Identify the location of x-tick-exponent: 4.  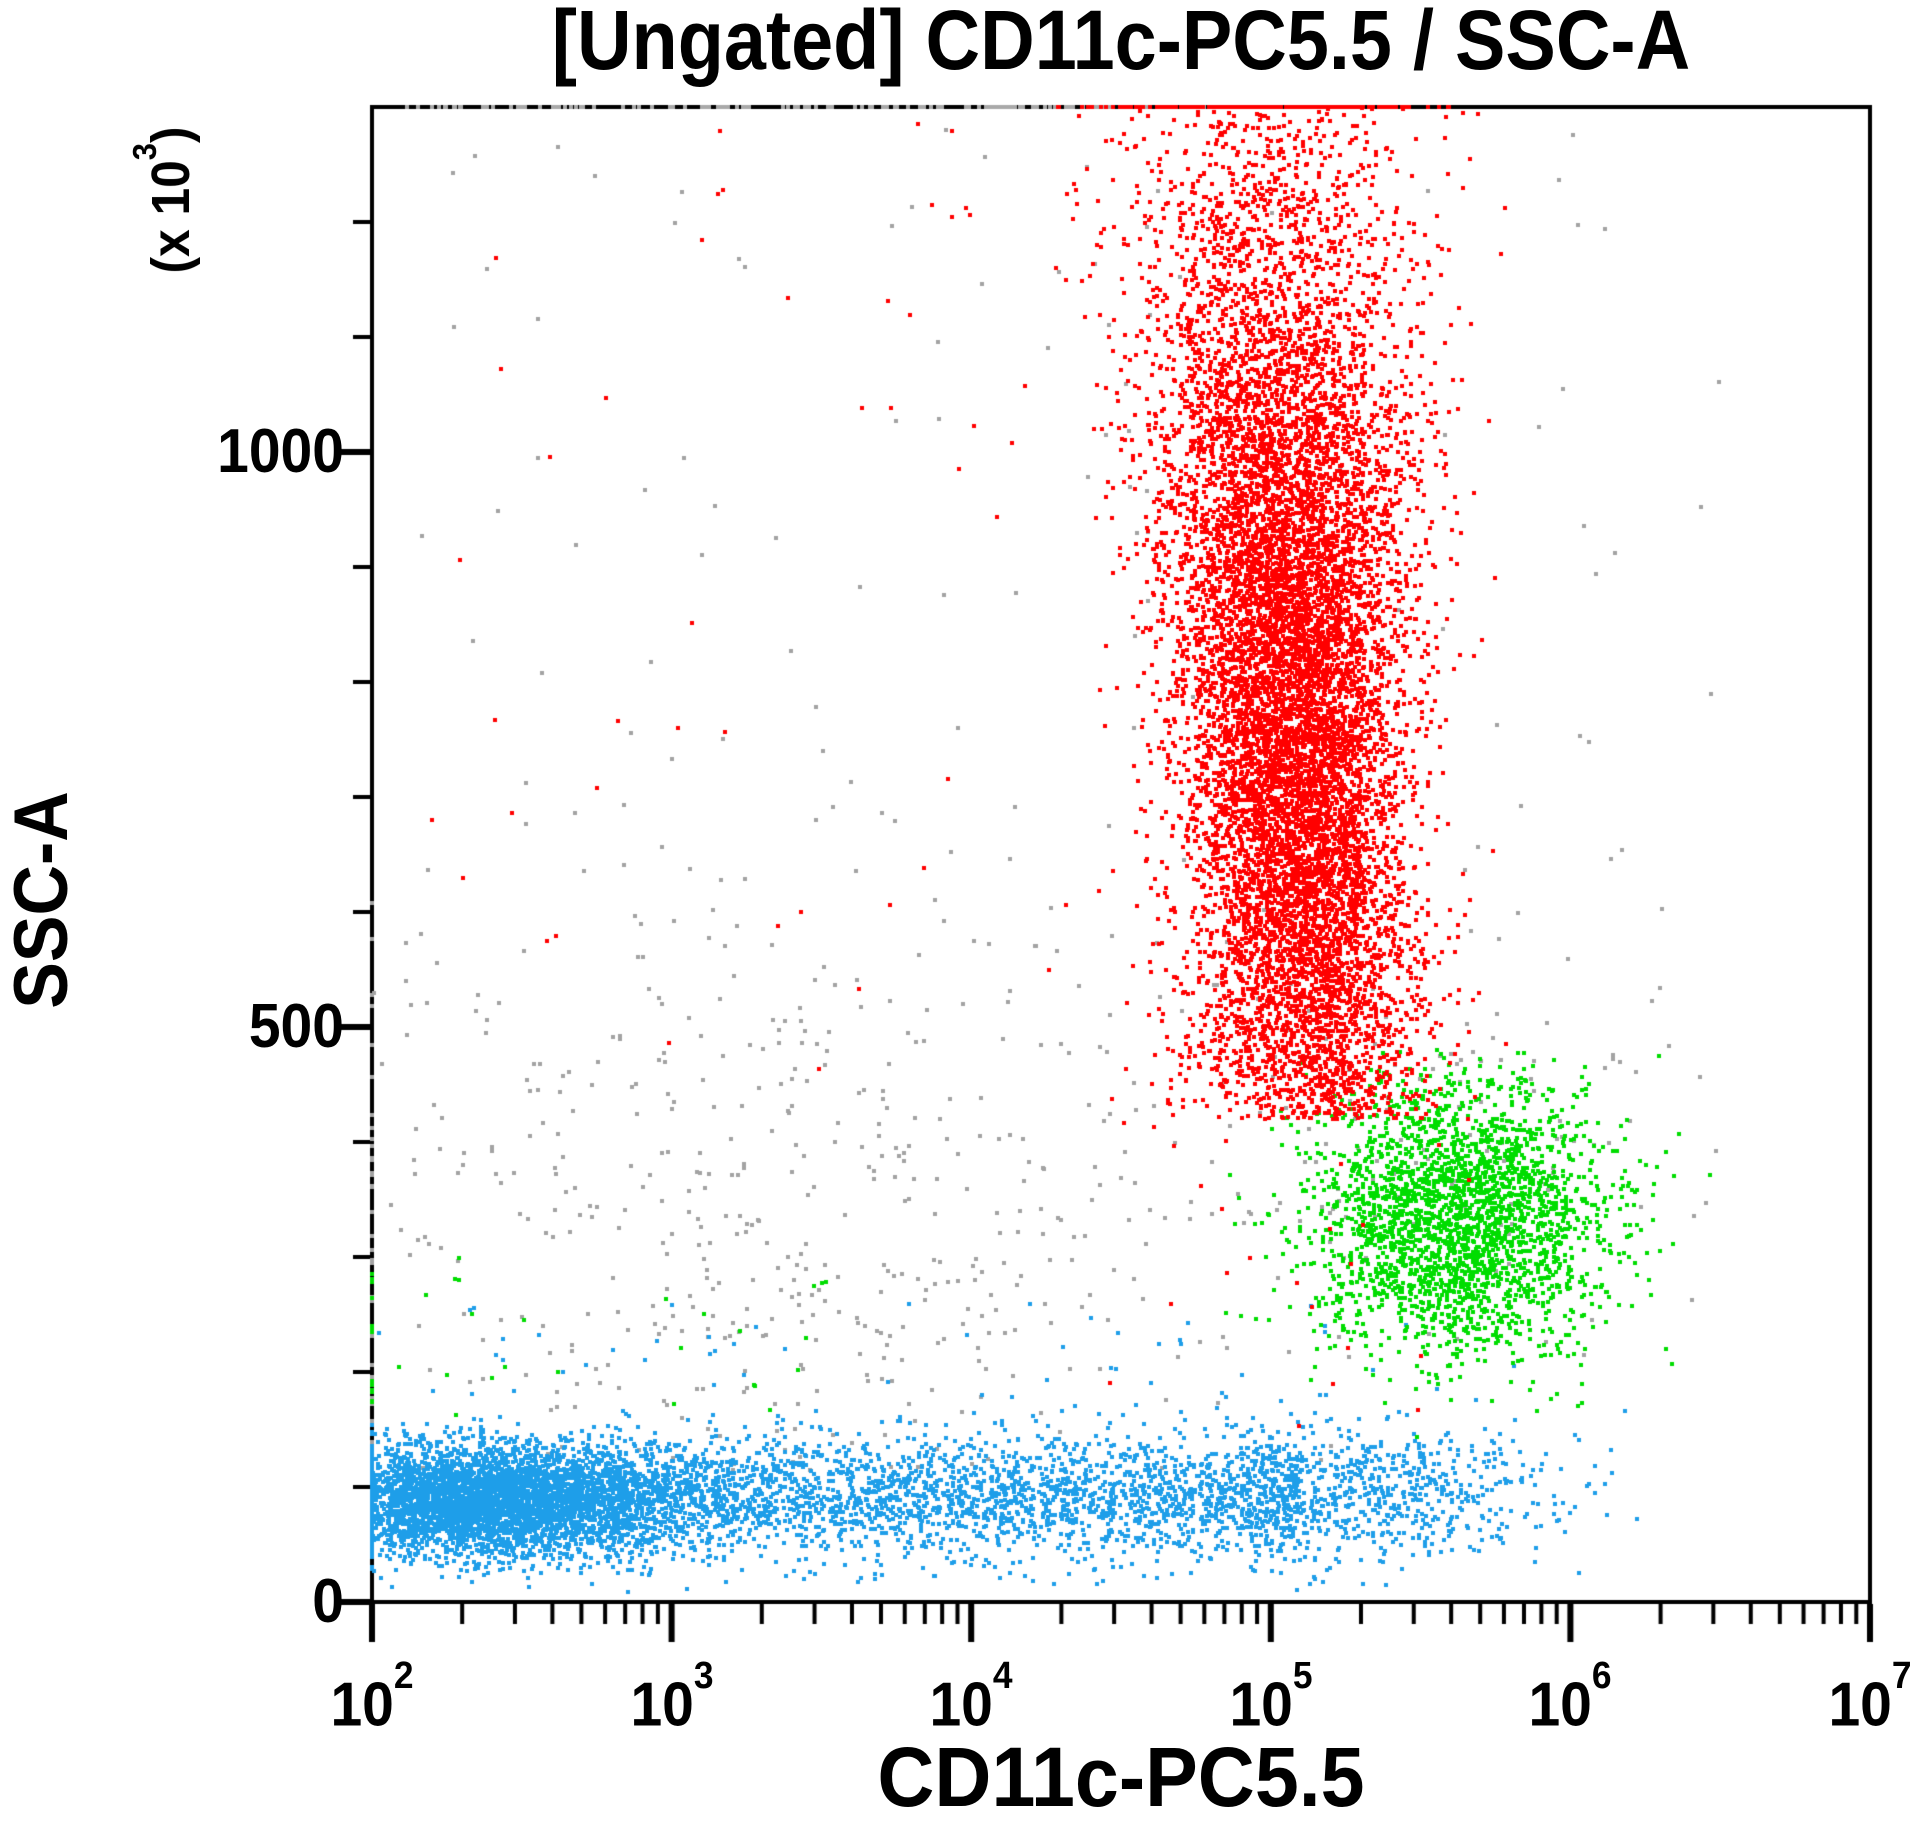
(1002, 1675).